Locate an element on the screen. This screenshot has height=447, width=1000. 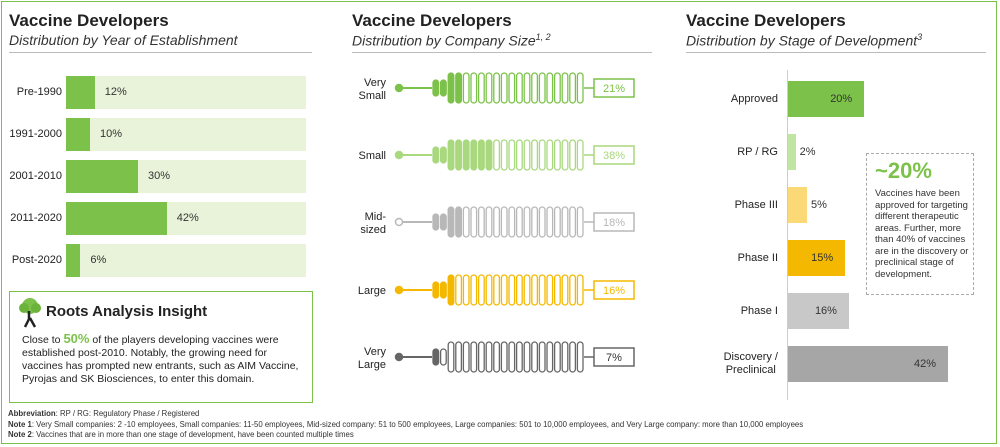
stage-value-label: 20% is located at coordinates (841, 99).